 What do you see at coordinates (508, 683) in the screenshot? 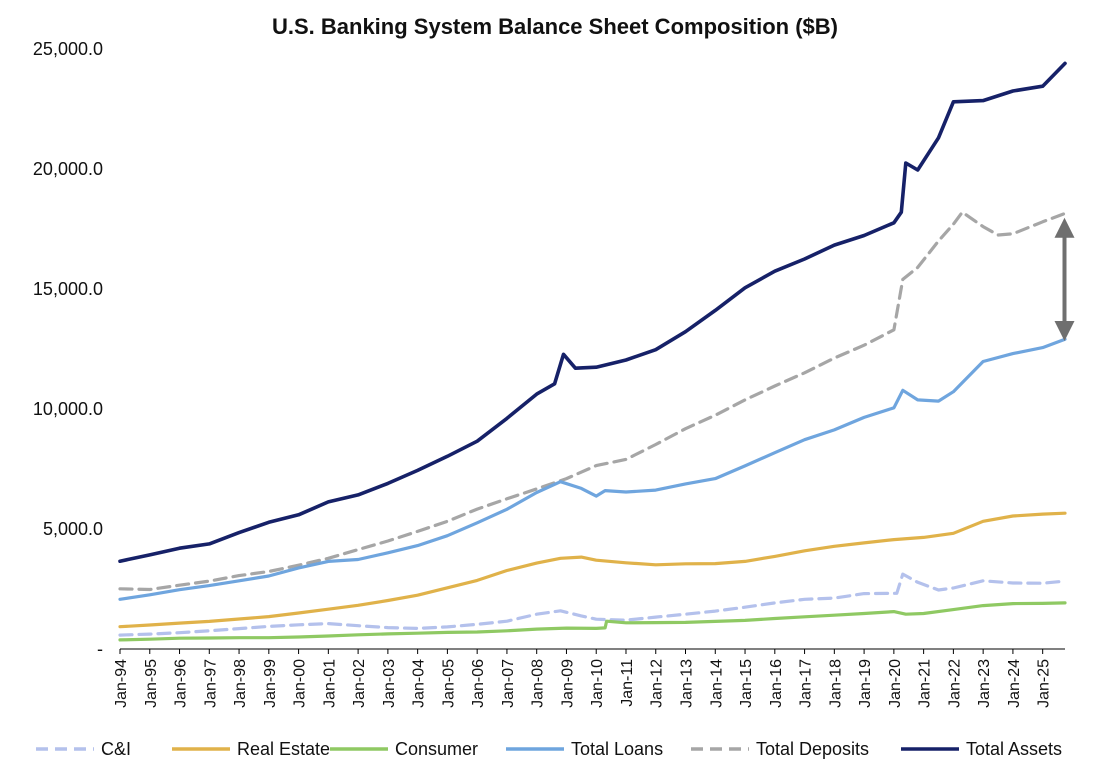
I see `x-tick-label: Jan-07` at bounding box center [508, 683].